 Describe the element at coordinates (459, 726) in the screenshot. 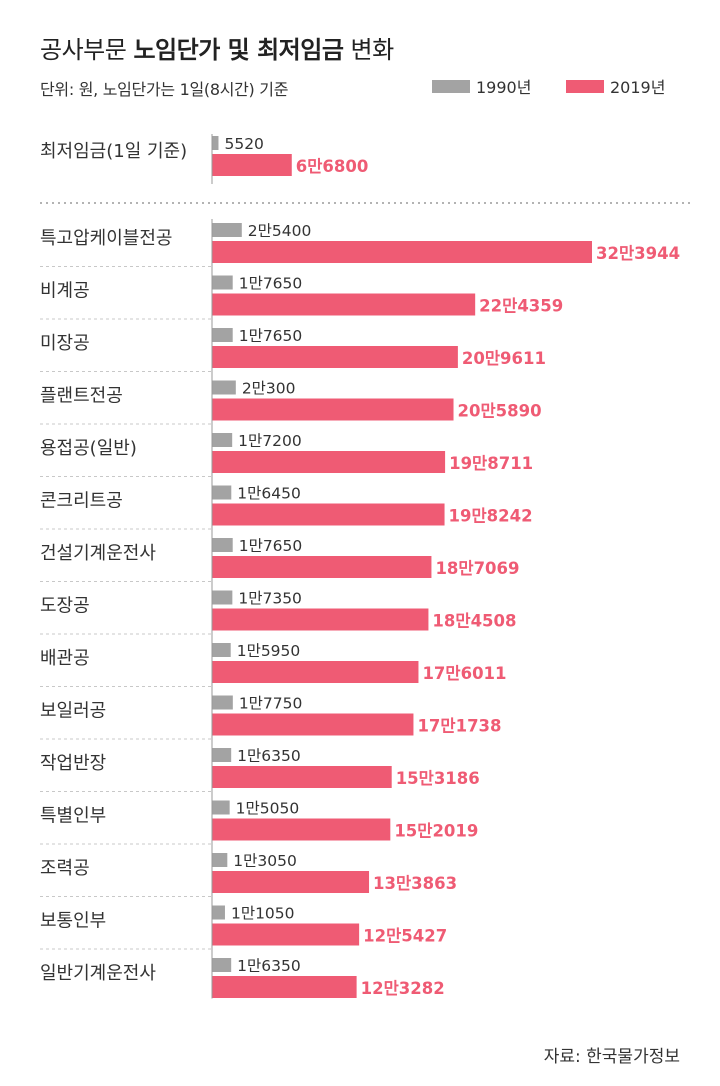

I see `value-label-2019: 17만1738` at that location.